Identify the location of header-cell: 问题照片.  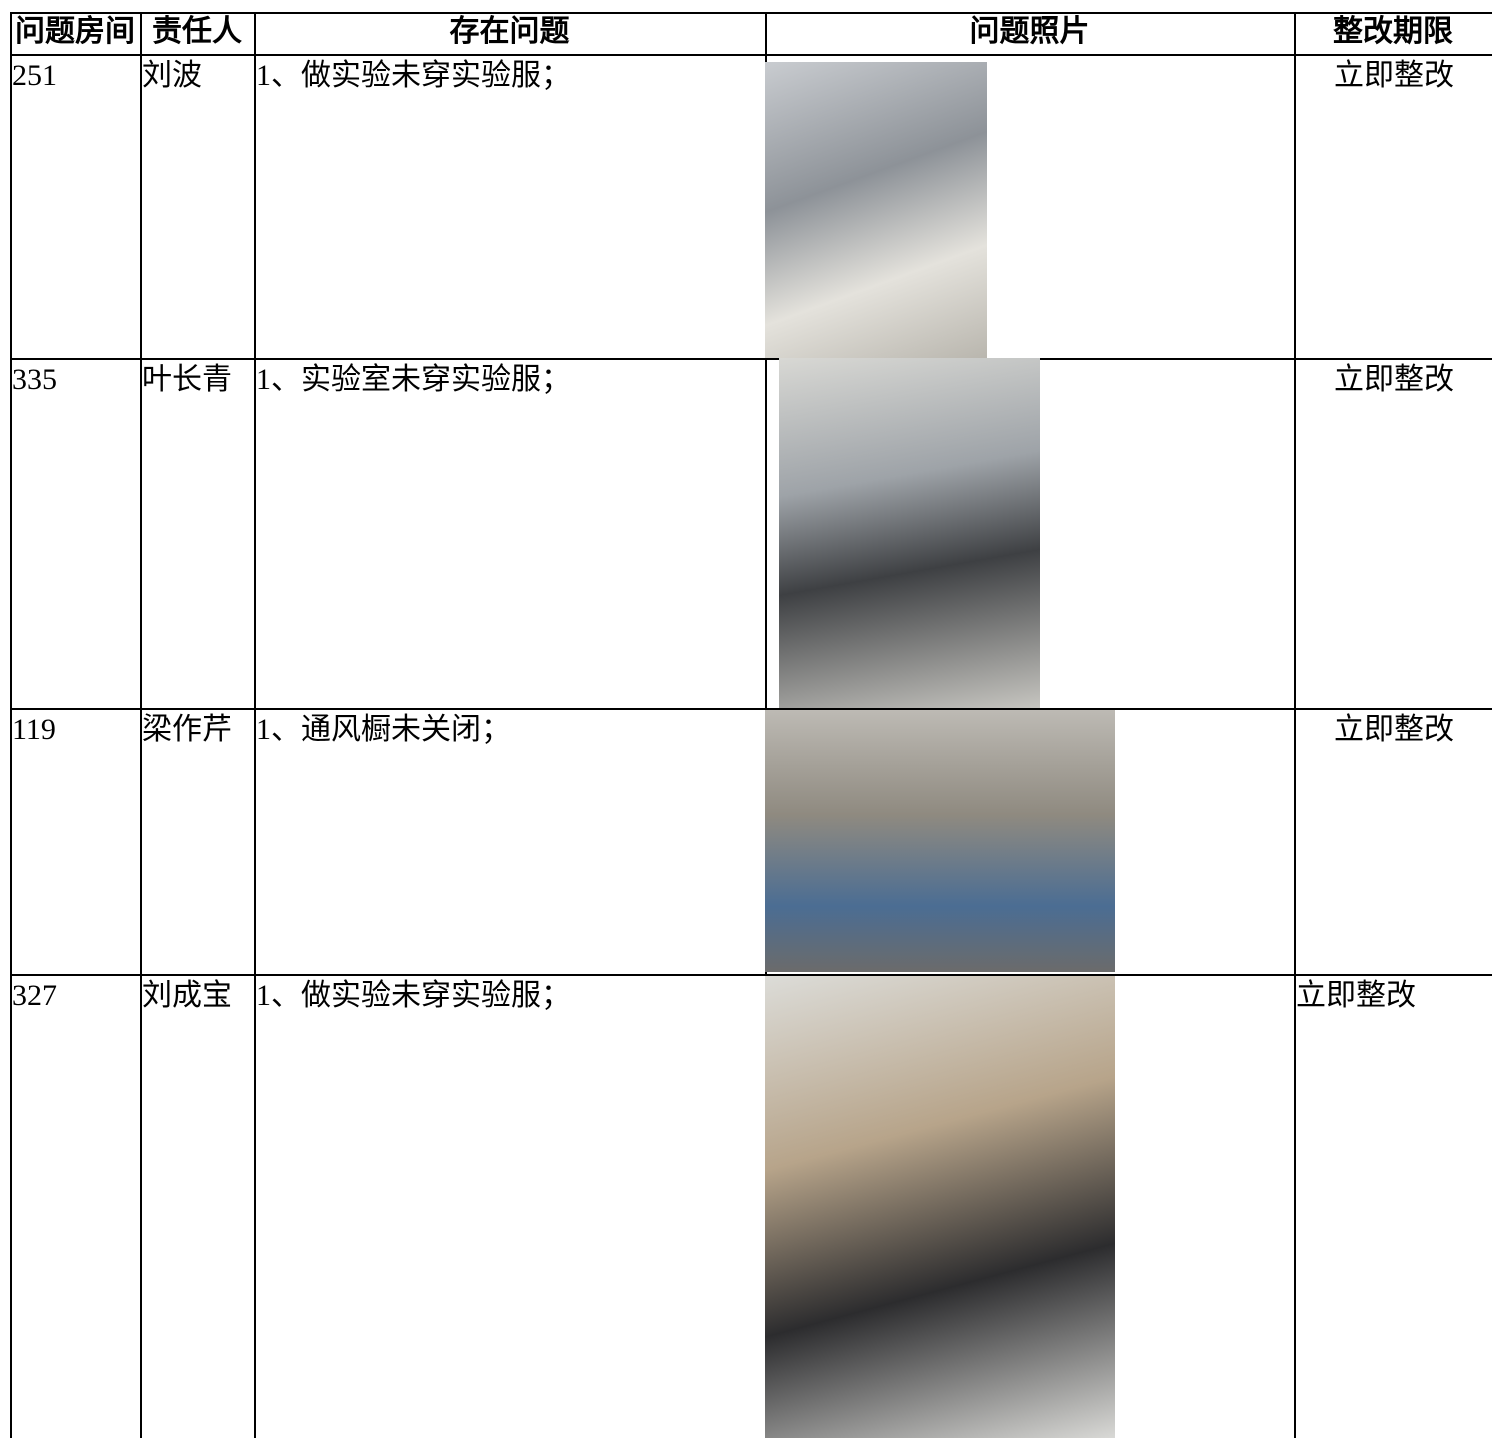
(1029, 31).